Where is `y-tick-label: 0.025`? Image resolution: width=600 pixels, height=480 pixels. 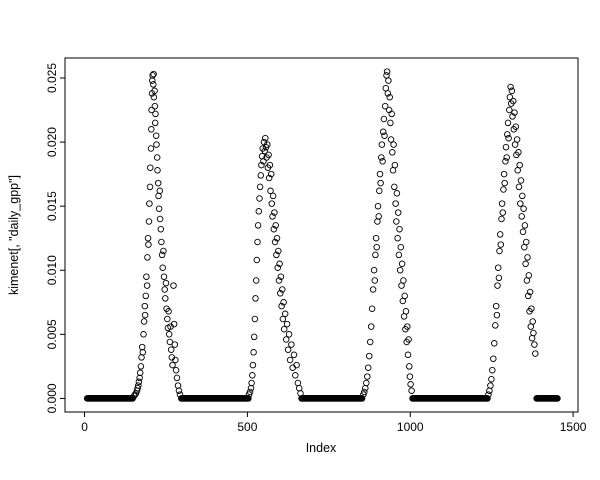
y-tick-label: 0.025 is located at coordinates (52, 78).